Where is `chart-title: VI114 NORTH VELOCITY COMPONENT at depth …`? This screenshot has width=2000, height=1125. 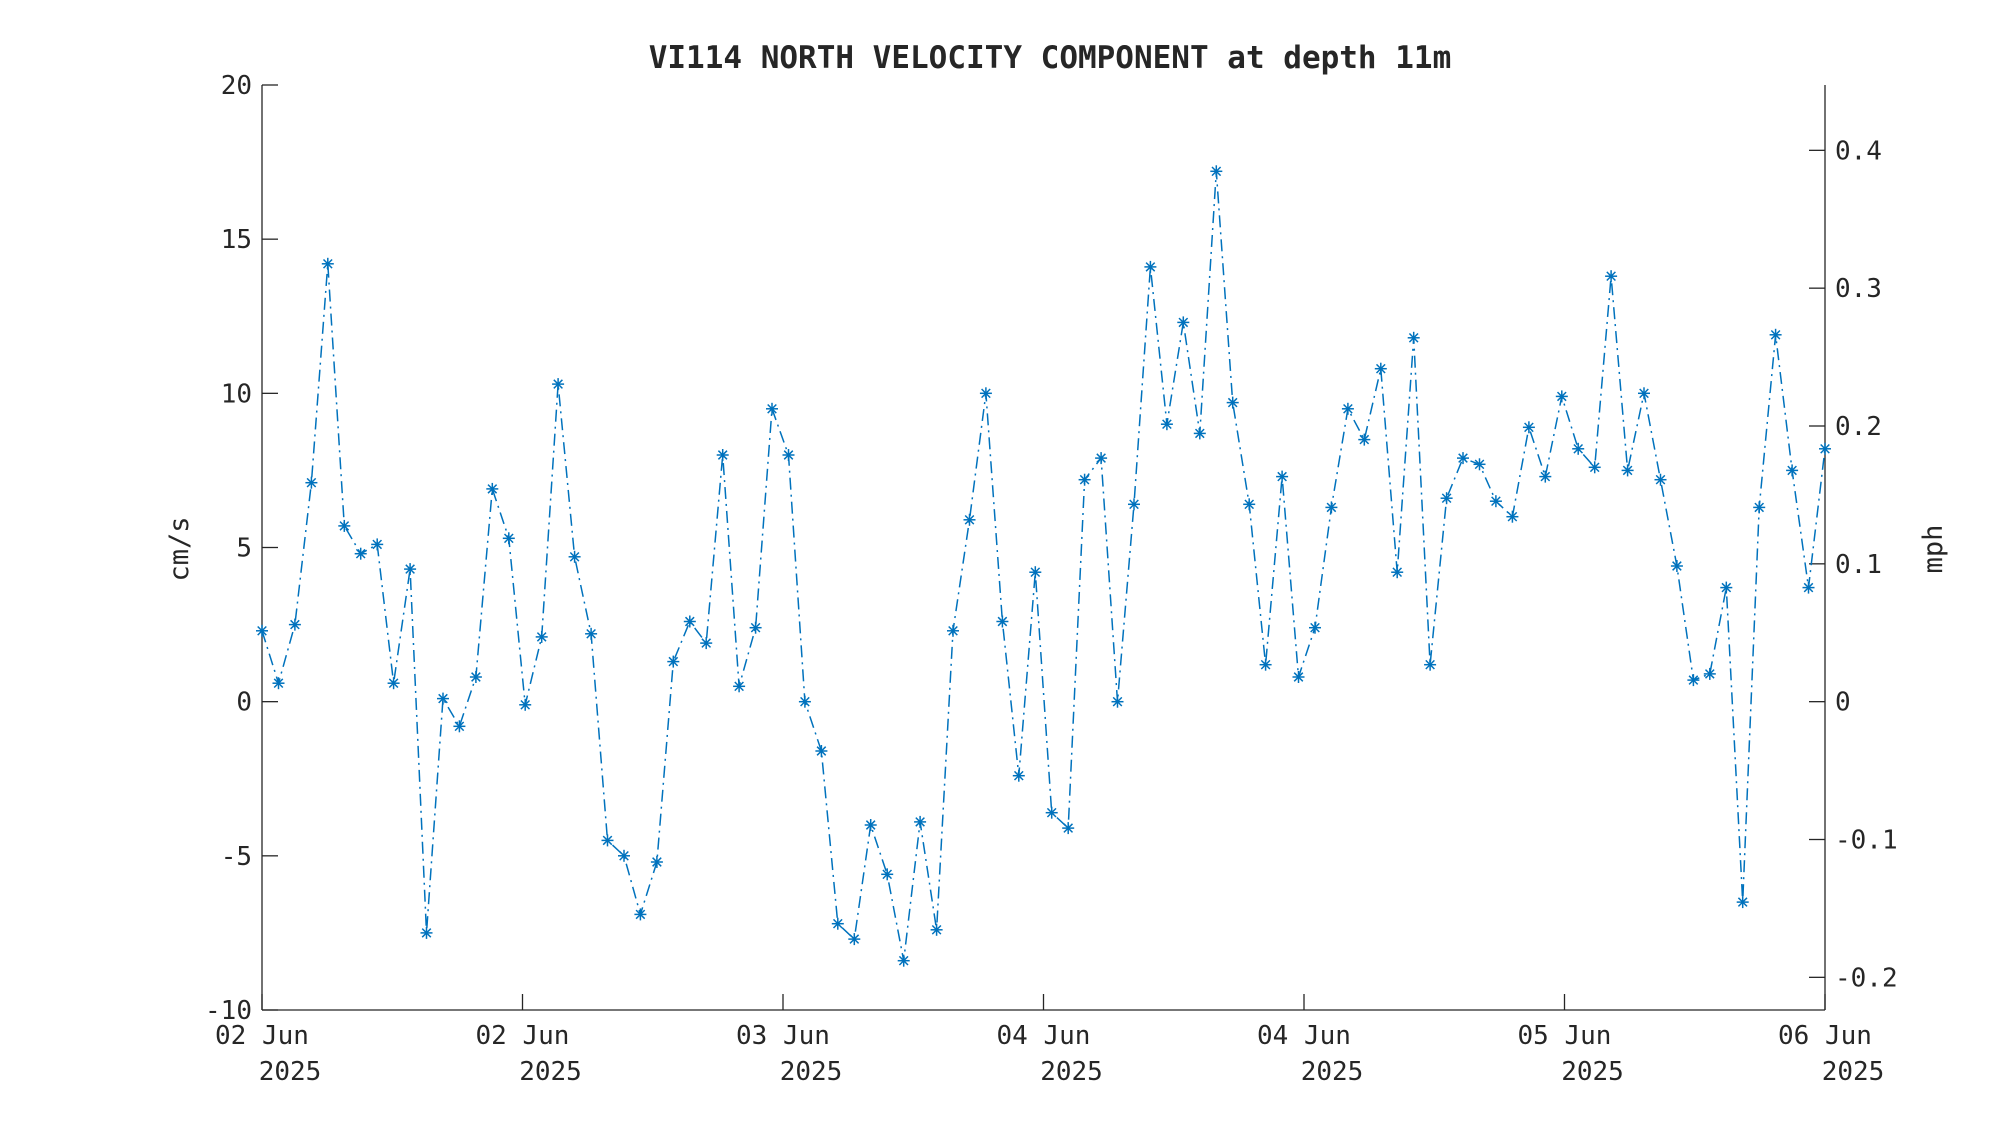 chart-title: VI114 NORTH VELOCITY COMPONENT at depth … is located at coordinates (1050, 58).